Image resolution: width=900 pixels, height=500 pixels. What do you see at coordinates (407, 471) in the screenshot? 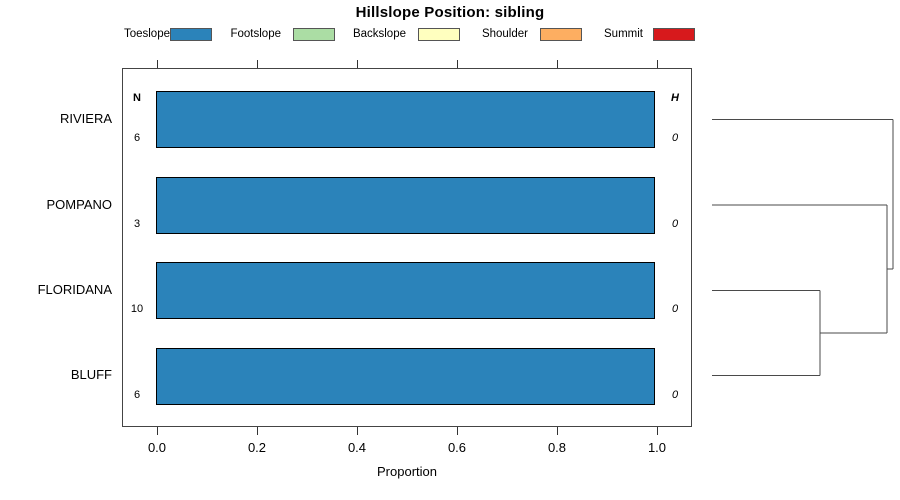
I see `x-axis-title: Proportion` at bounding box center [407, 471].